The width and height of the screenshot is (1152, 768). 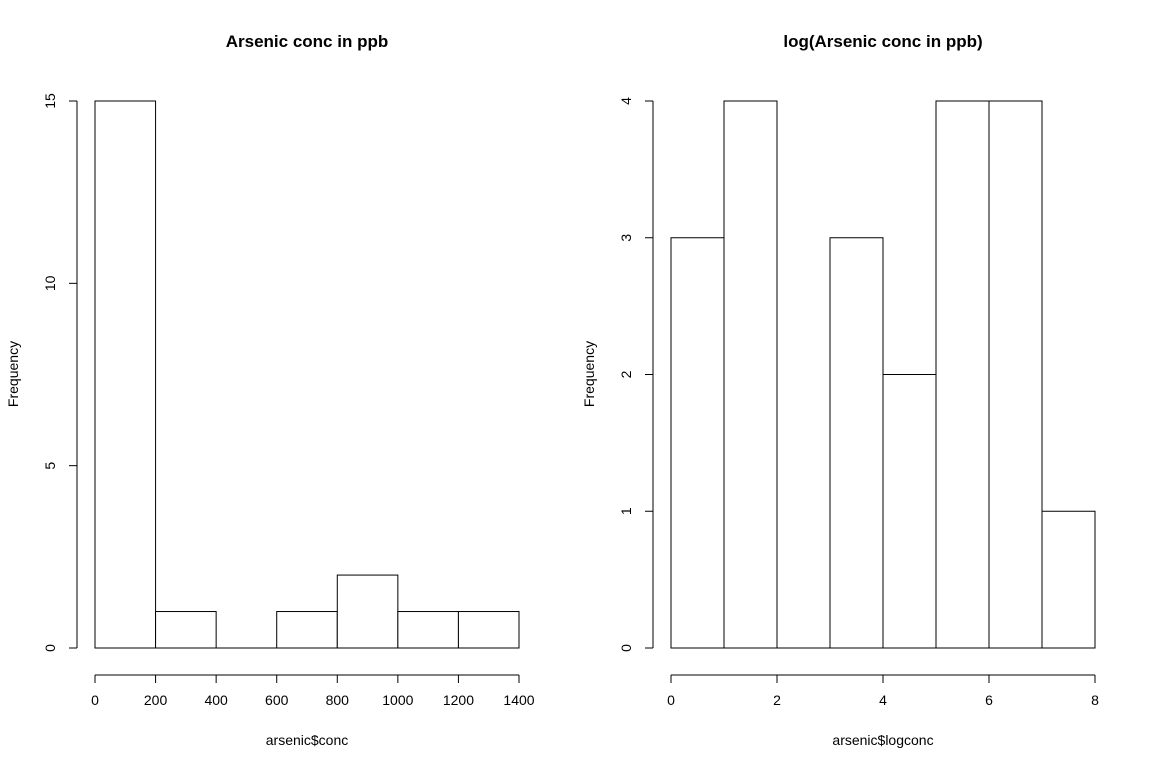 I want to click on y-tick-label: 10, so click(x=50, y=283).